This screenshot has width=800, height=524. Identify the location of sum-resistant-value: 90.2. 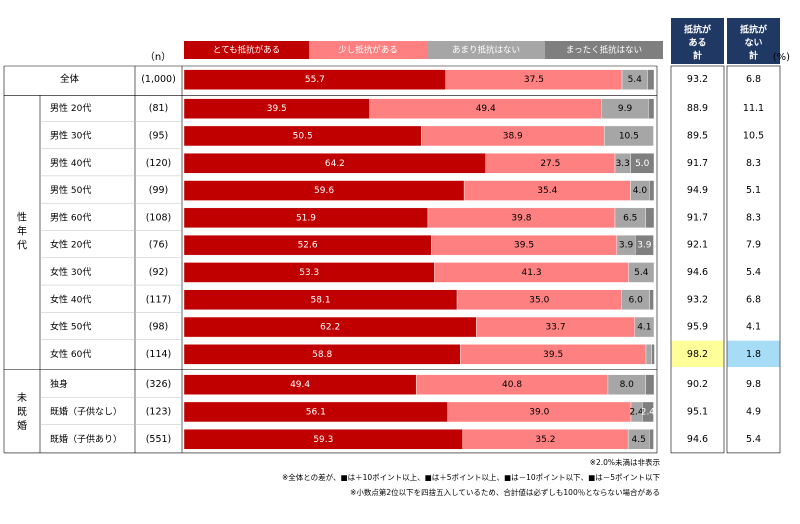
(697, 384).